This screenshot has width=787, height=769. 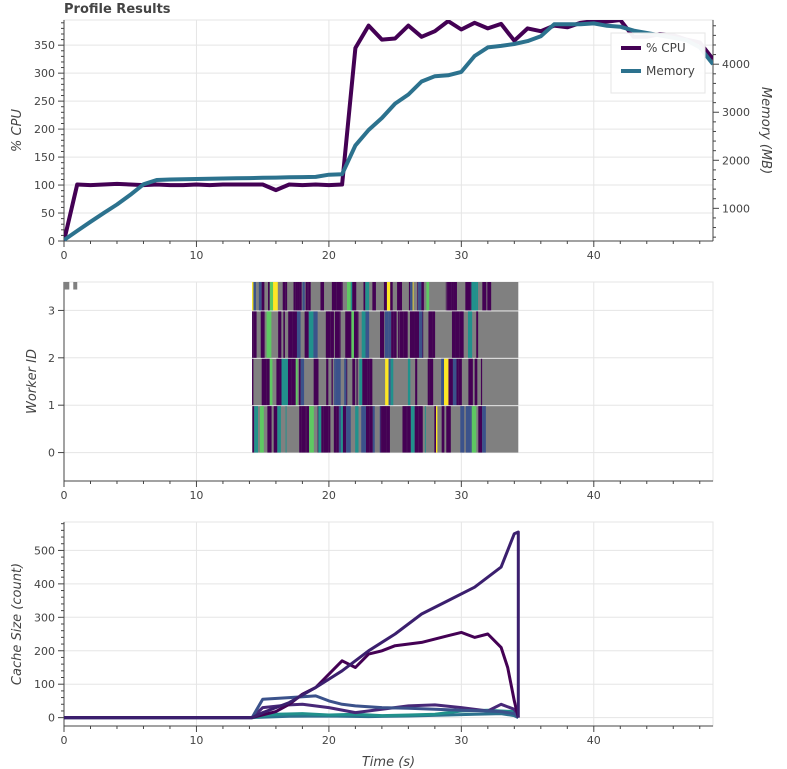 What do you see at coordinates (44, 45) in the screenshot?
I see `y-tick-label: 350` at bounding box center [44, 45].